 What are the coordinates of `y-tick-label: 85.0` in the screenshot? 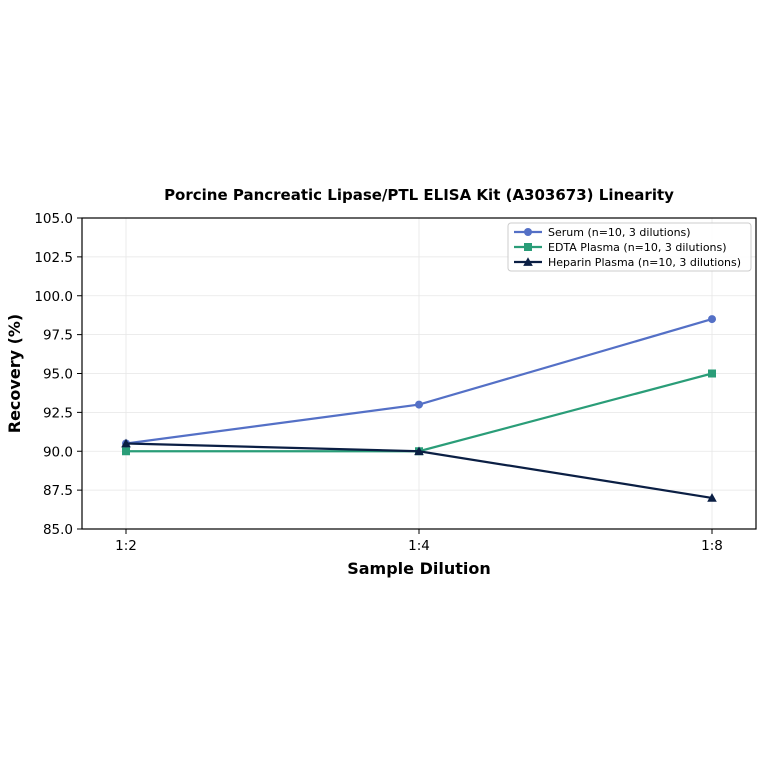 It's located at (58, 530).